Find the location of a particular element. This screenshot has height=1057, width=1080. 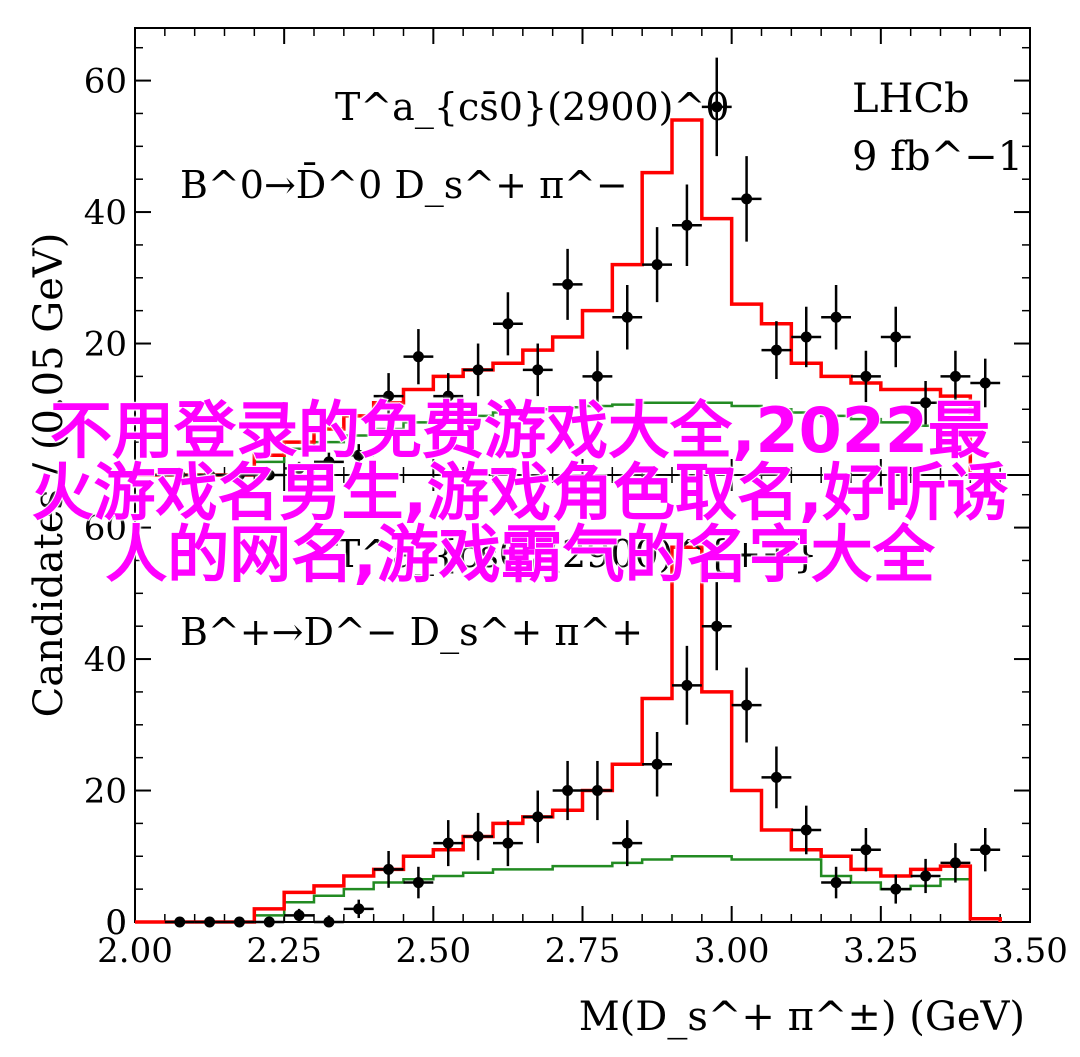

top-annotation-state: T^a_{cs̄0}(2900)^0 is located at coordinates (532, 107).